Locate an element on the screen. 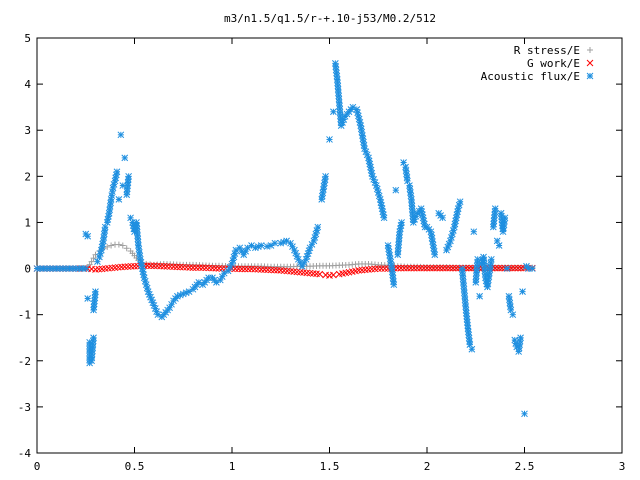  y-tick-label: -4 is located at coordinates (25, 453).